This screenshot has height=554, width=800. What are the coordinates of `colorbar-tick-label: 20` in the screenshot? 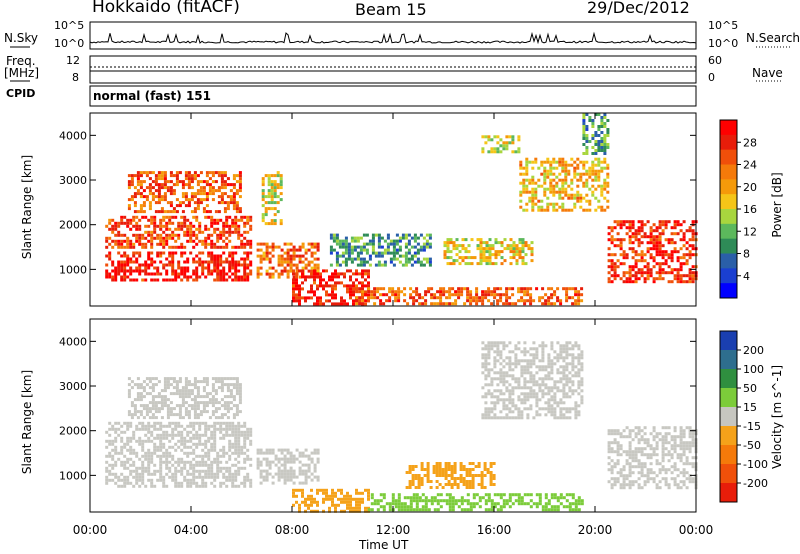 It's located at (750, 187).